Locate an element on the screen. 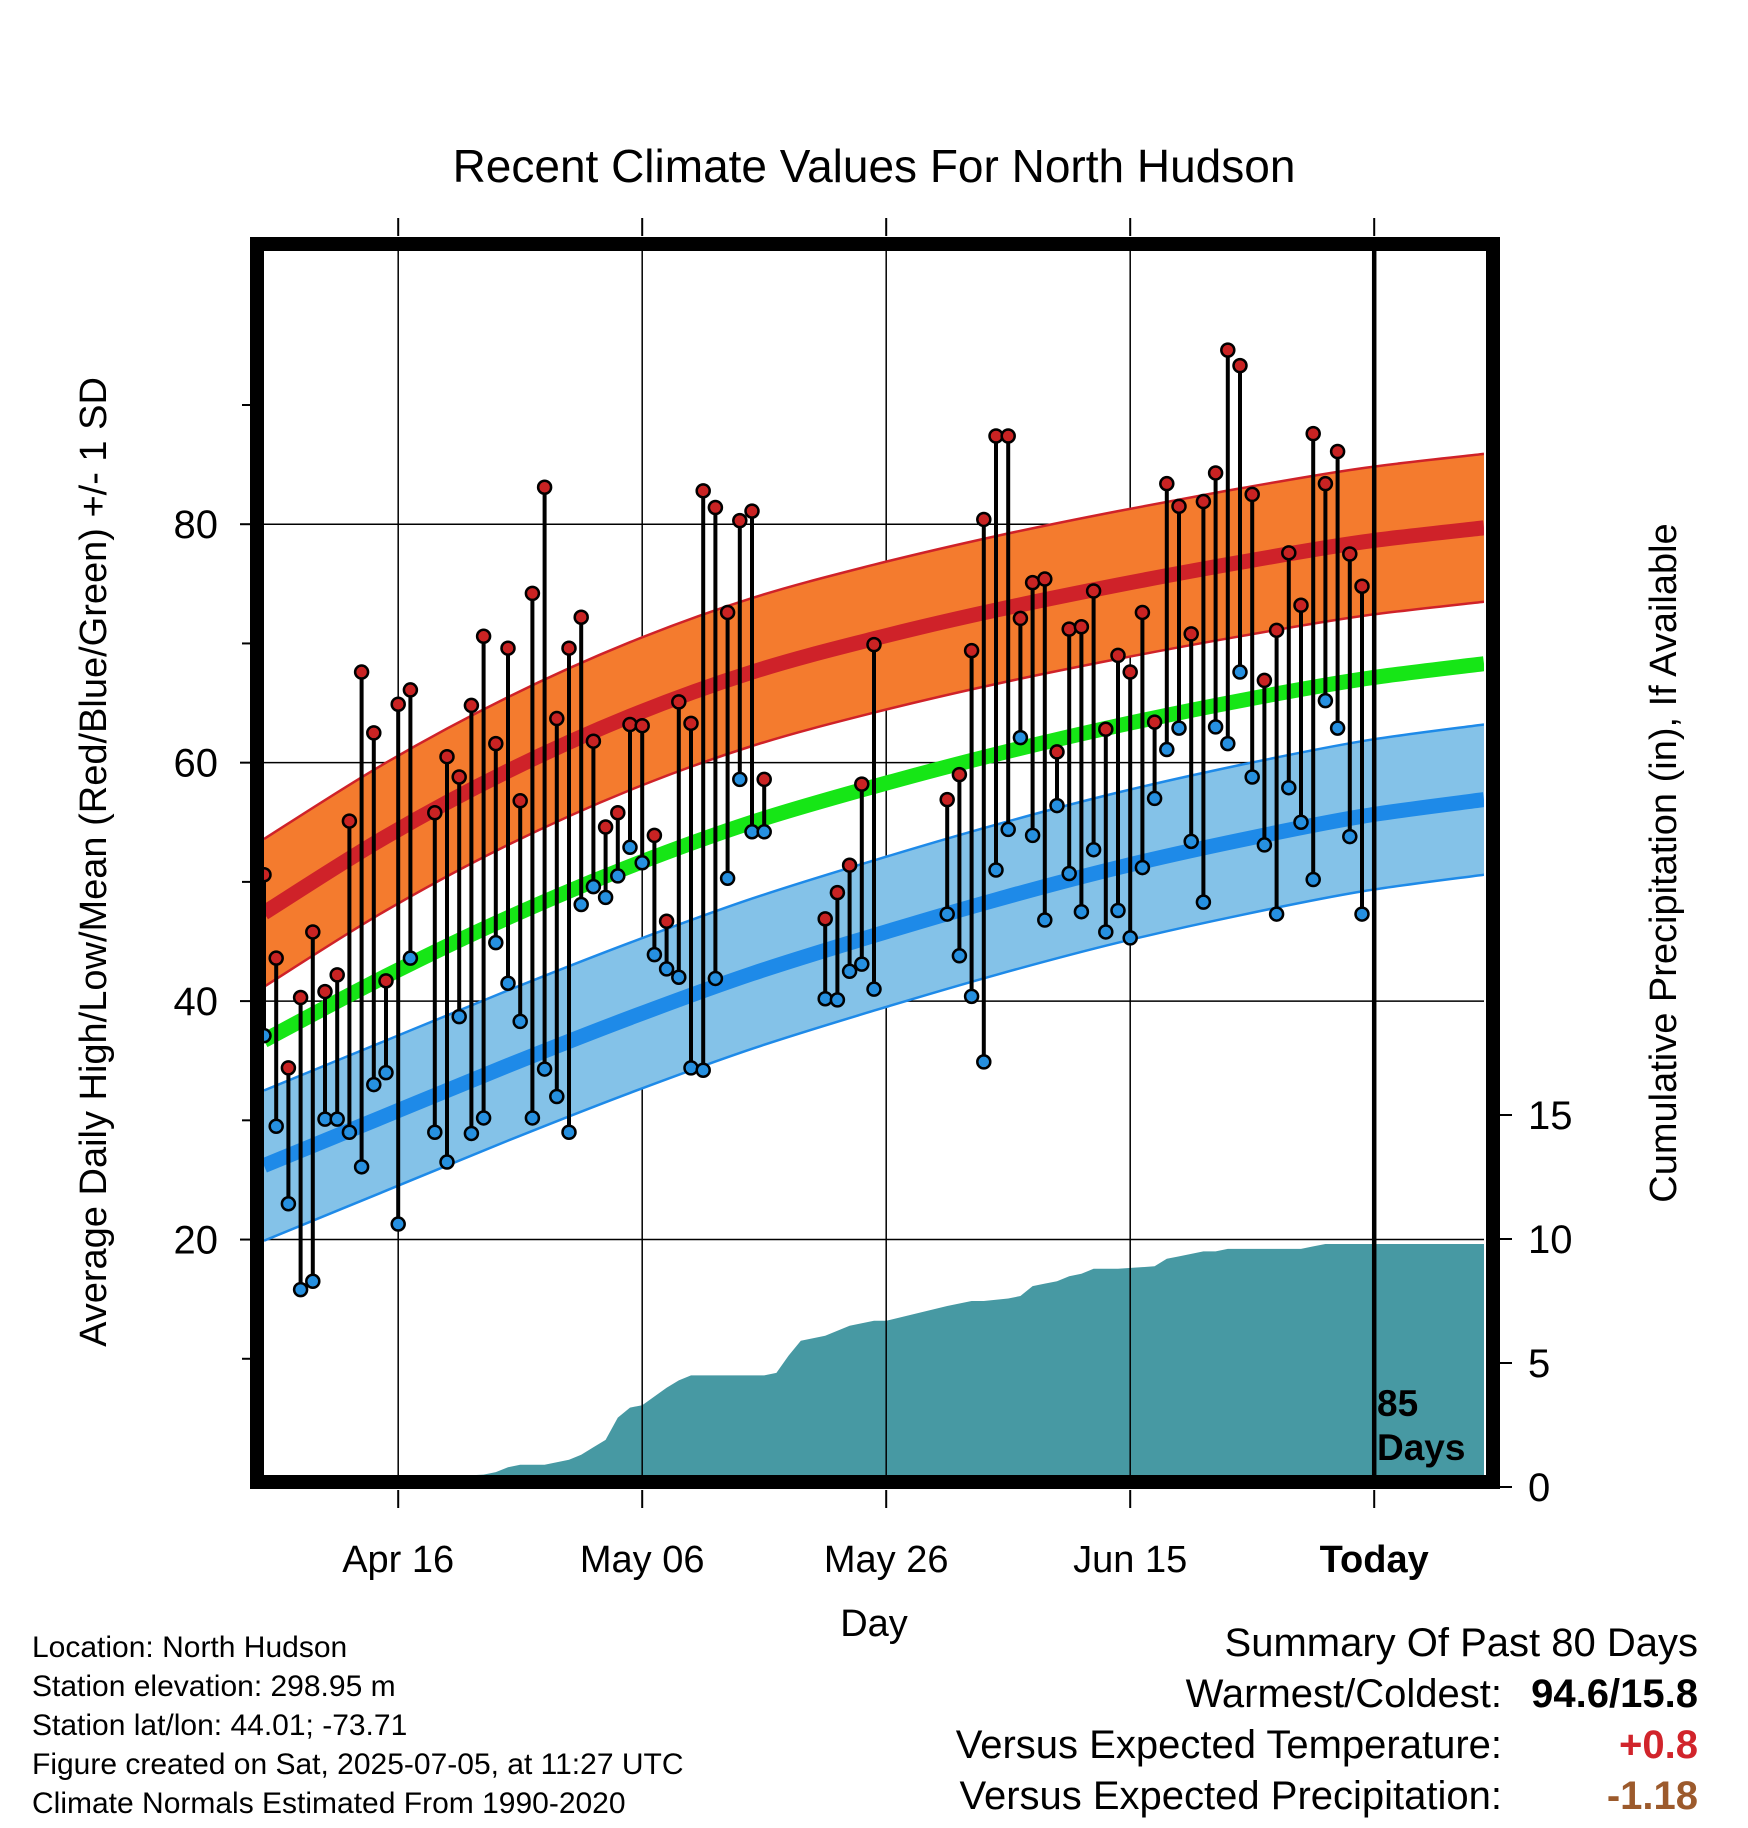 The width and height of the screenshot is (1748, 1828). elevation-text: Station elevation: 298.95 m is located at coordinates (214, 1686).